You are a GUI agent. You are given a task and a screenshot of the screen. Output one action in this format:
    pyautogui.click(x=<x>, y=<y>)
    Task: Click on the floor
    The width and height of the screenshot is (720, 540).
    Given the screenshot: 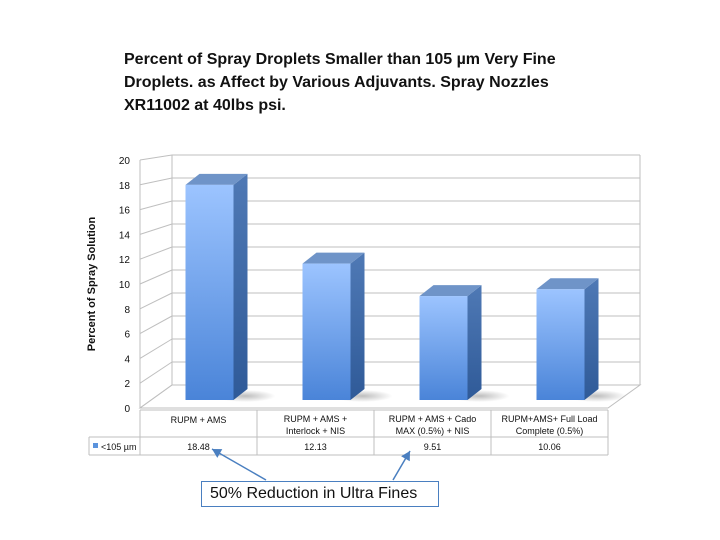 What is the action you would take?
    pyautogui.click(x=390, y=396)
    